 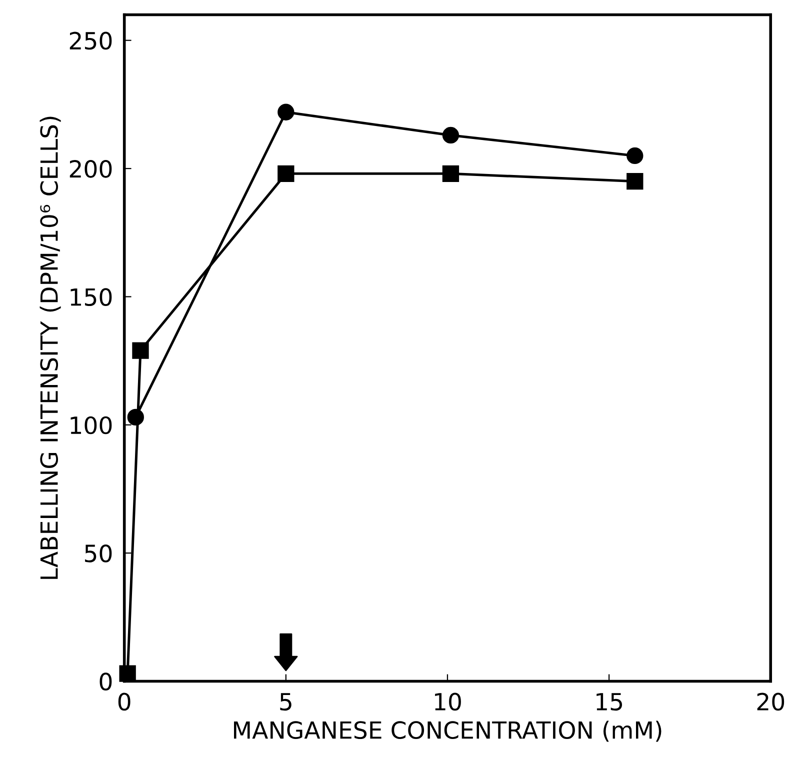 What do you see at coordinates (286, 702) in the screenshot?
I see `x-tick-label: 5` at bounding box center [286, 702].